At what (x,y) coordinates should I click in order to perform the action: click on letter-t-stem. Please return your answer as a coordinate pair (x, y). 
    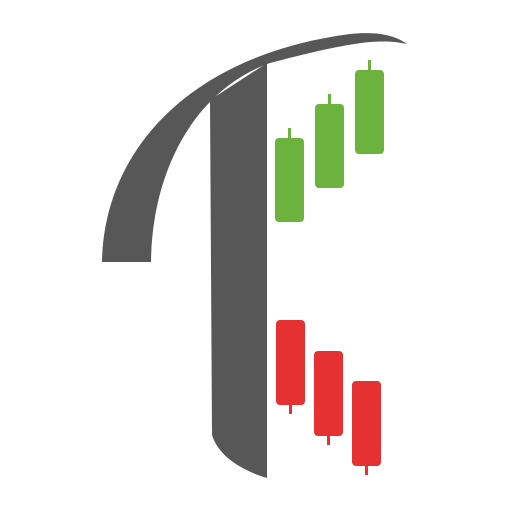
    Looking at the image, I should click on (238, 270).